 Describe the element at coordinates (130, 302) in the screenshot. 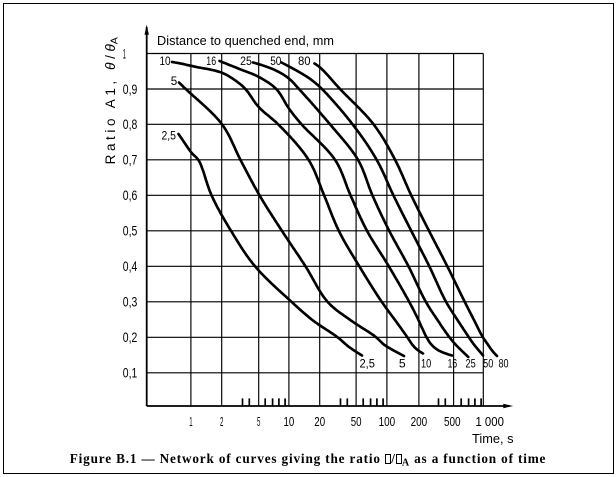

I see `svg-text: 0,3` at that location.